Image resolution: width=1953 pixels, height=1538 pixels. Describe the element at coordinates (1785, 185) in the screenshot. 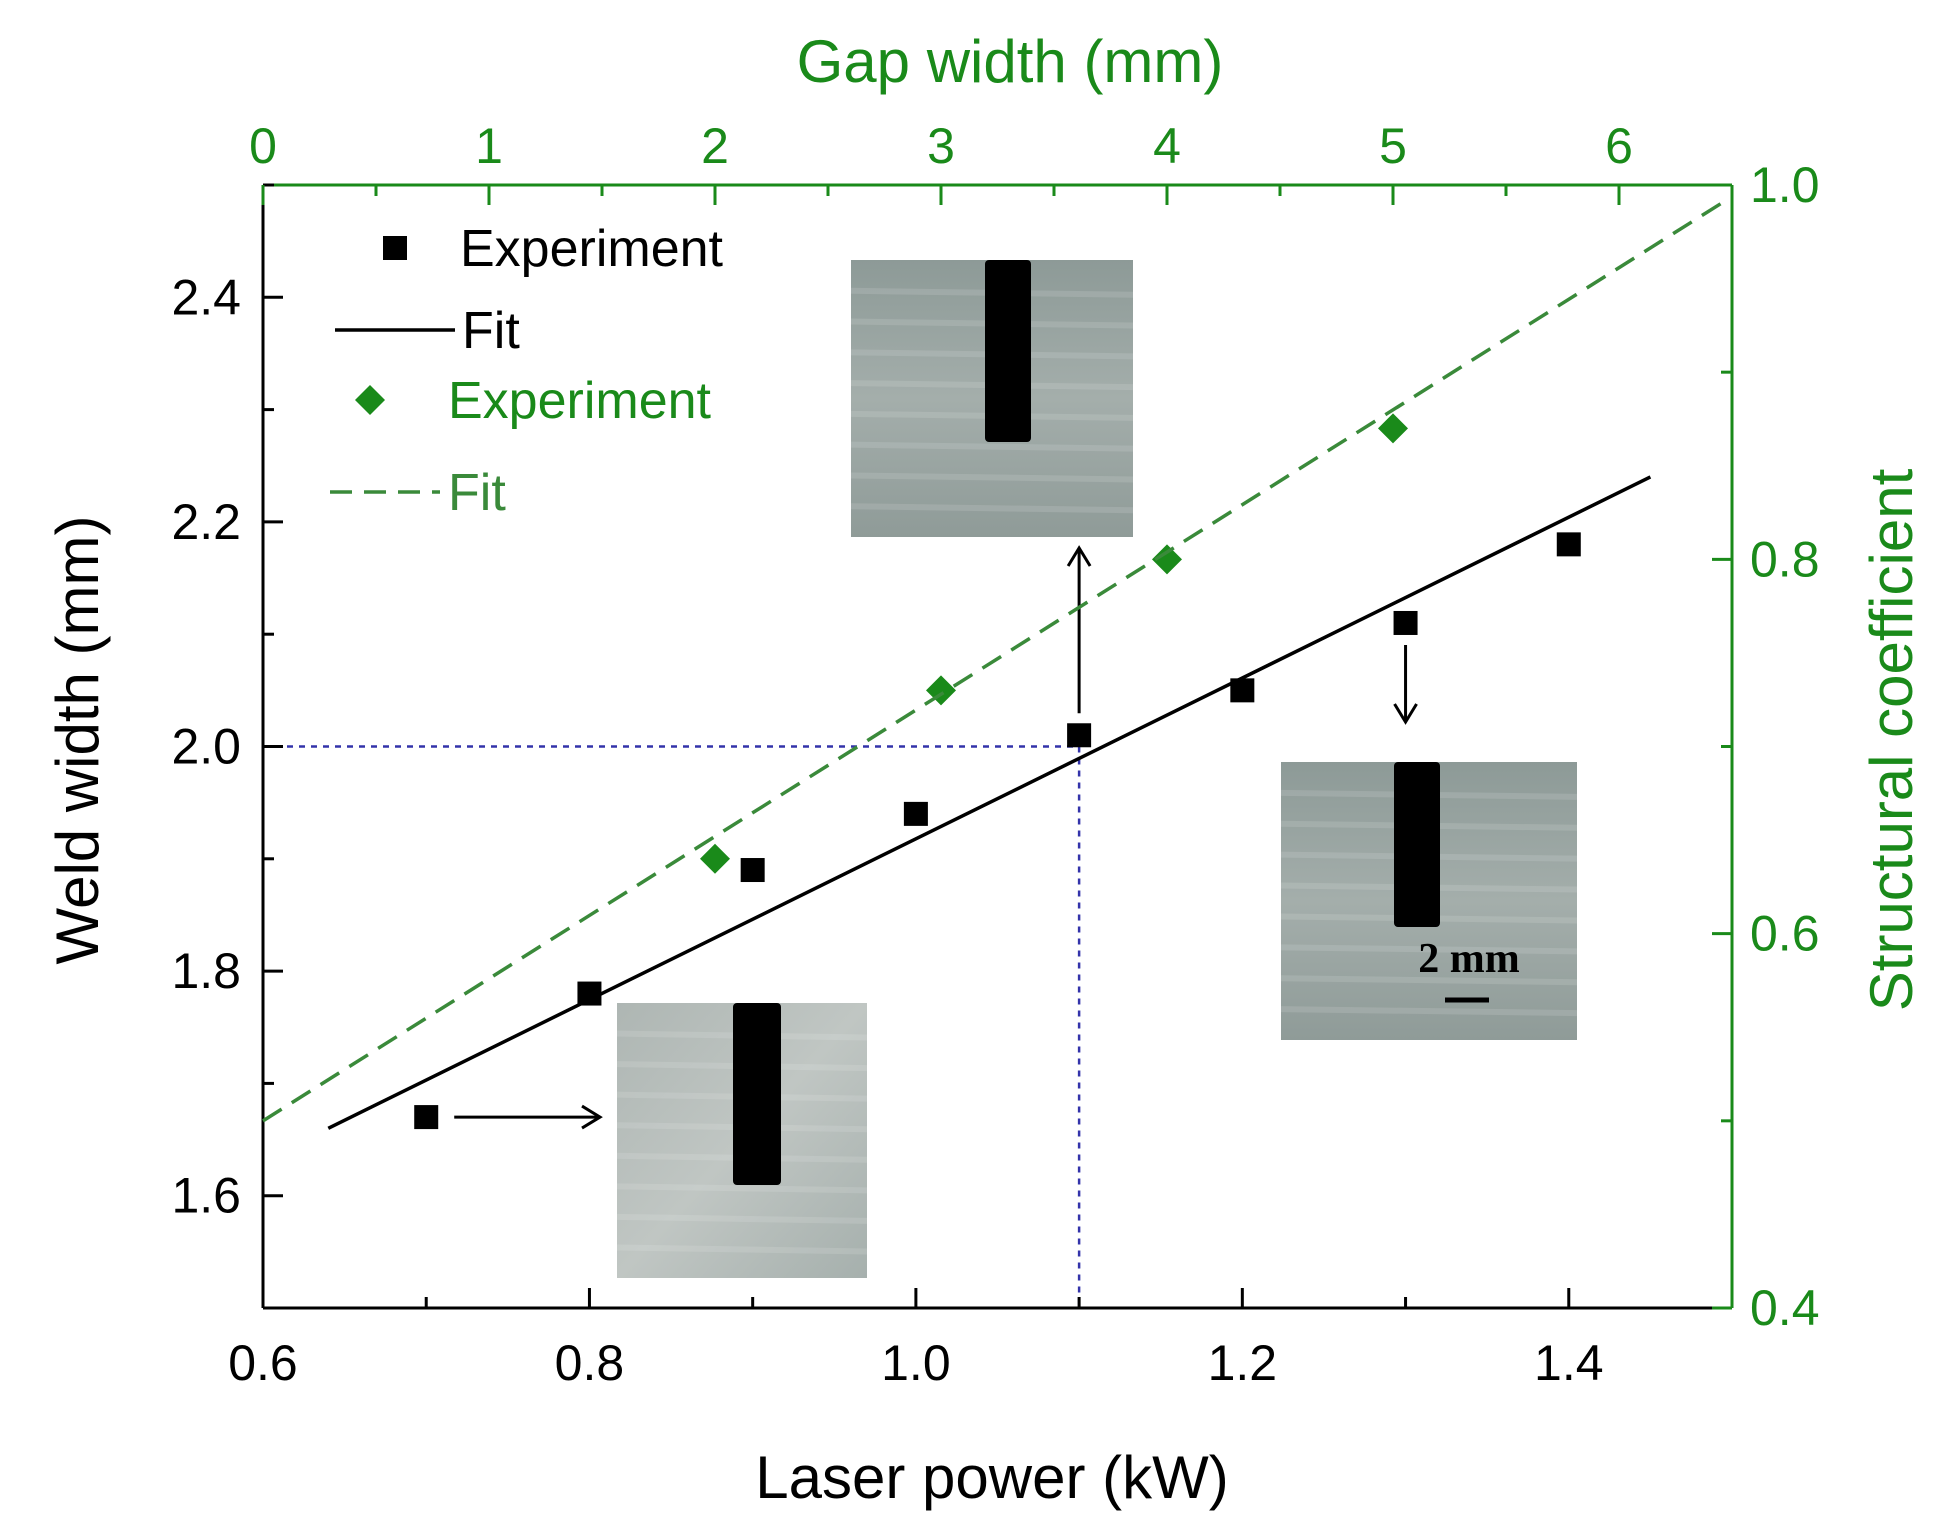

I see `right-tick-label: 1.0` at that location.